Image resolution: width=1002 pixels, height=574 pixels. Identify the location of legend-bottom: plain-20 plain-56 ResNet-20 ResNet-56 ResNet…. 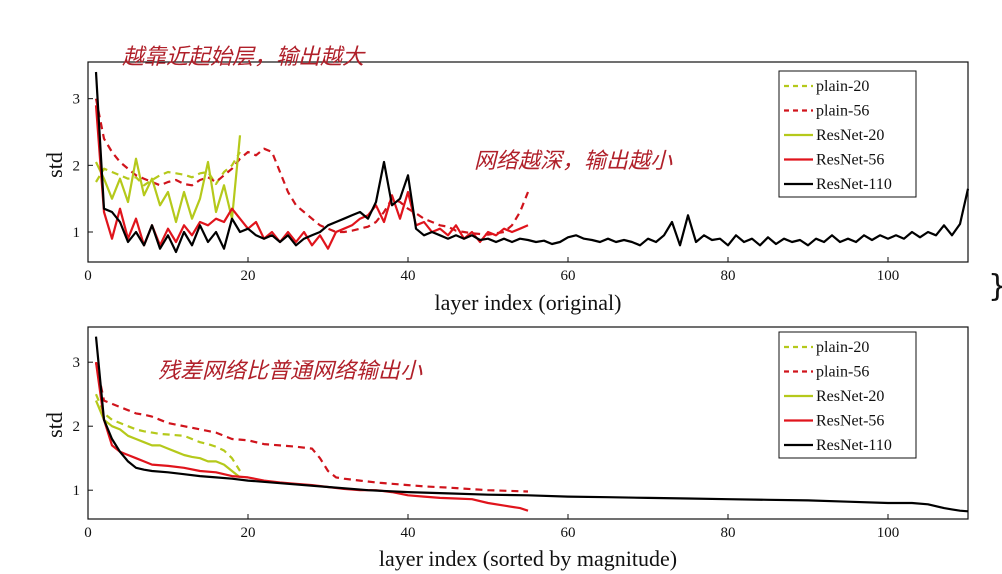
(847, 395).